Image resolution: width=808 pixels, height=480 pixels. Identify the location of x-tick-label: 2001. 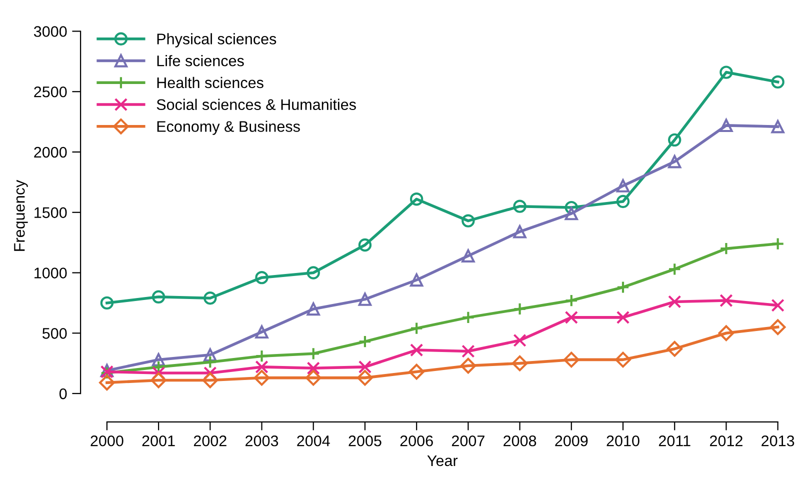
(158, 440).